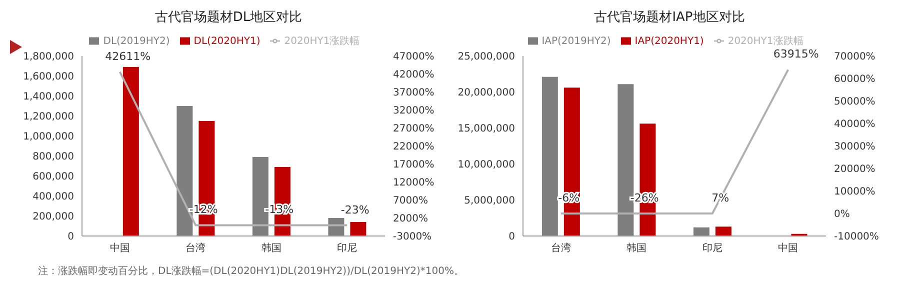  Describe the element at coordinates (855, 147) in the screenshot. I see `y2-tick-label: 30000%` at that location.